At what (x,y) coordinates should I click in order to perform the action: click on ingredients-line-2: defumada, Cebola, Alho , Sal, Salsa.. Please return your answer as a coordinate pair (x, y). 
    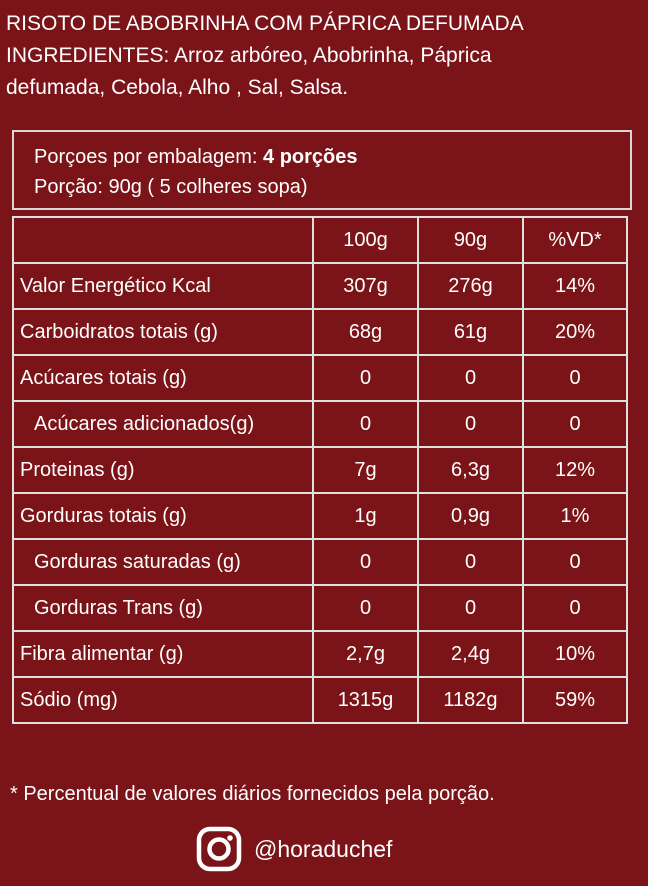
    Looking at the image, I should click on (177, 87).